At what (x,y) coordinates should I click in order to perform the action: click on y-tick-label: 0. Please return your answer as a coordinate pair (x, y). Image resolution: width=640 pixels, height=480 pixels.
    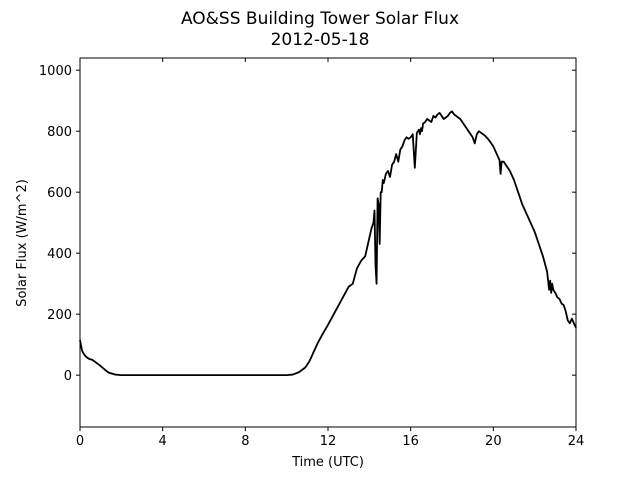
    Looking at the image, I should click on (68, 376).